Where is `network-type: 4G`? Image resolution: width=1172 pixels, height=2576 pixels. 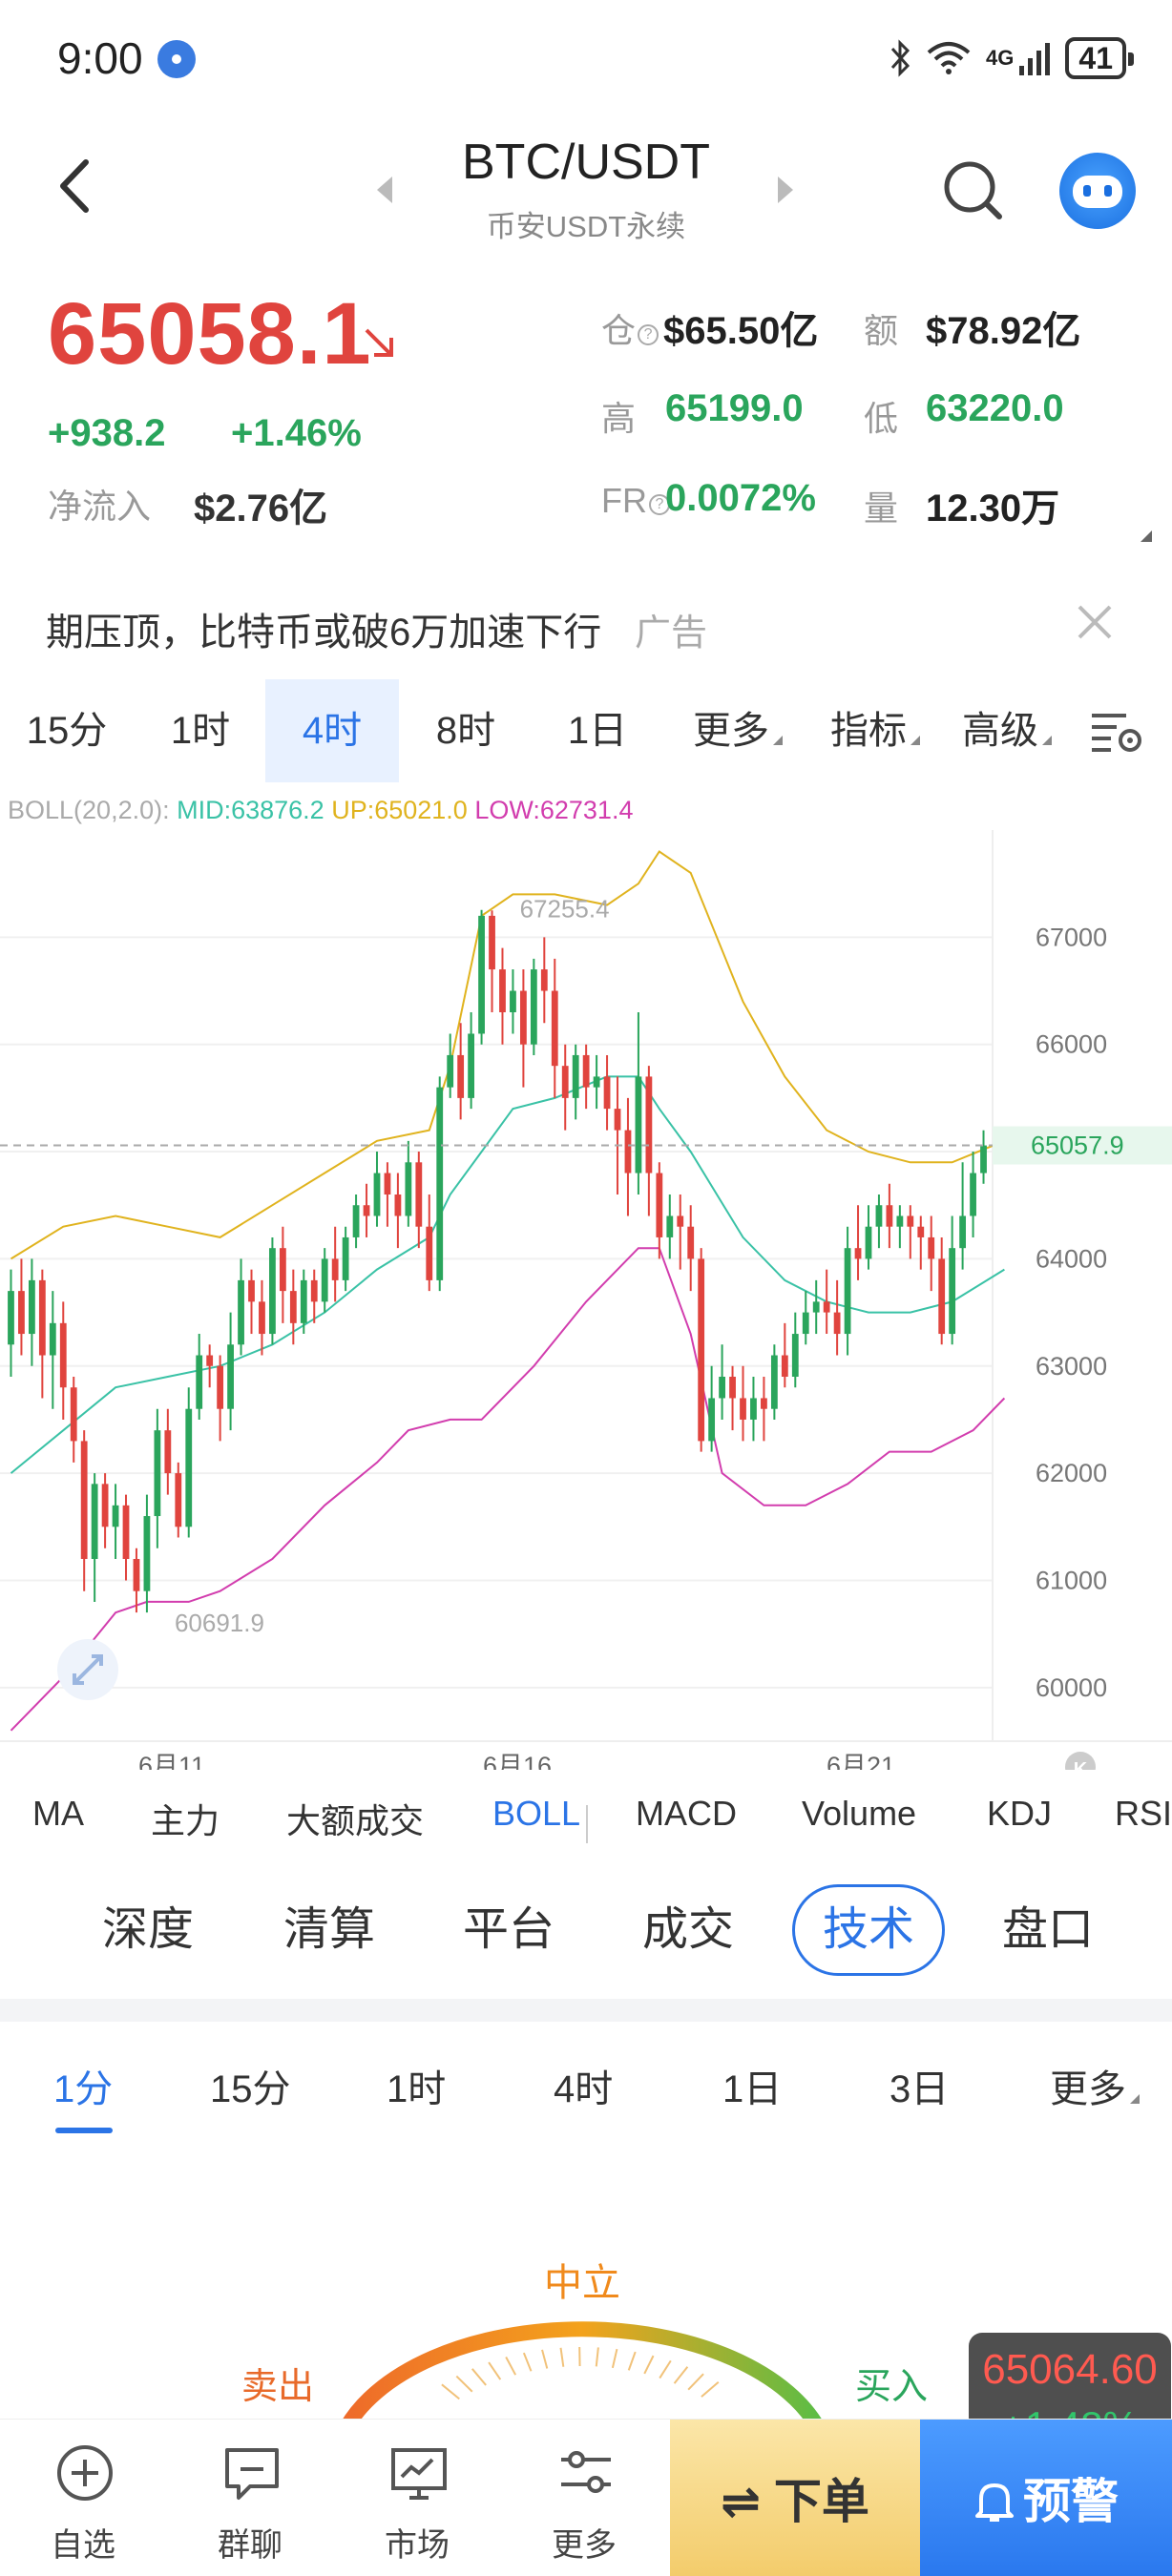 network-type: 4G is located at coordinates (1001, 58).